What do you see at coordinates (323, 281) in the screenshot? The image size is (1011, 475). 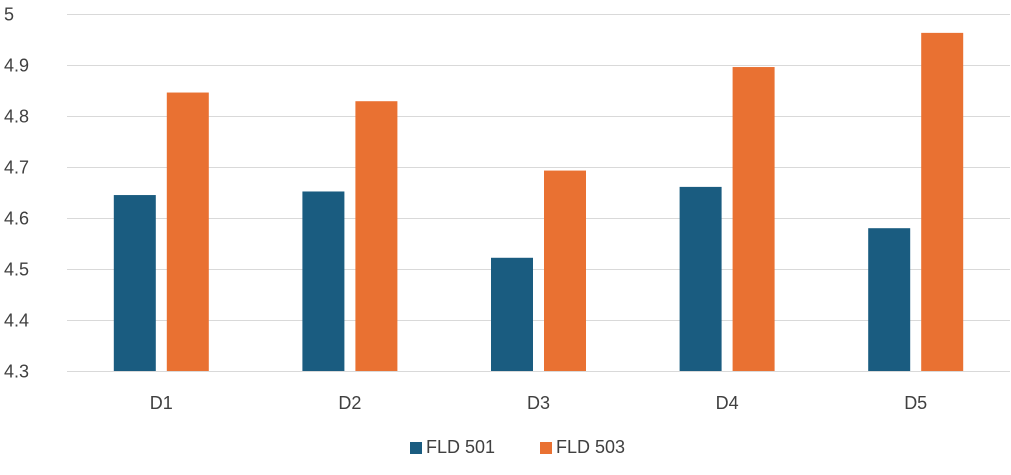 I see `bar-fld-501-d2` at bounding box center [323, 281].